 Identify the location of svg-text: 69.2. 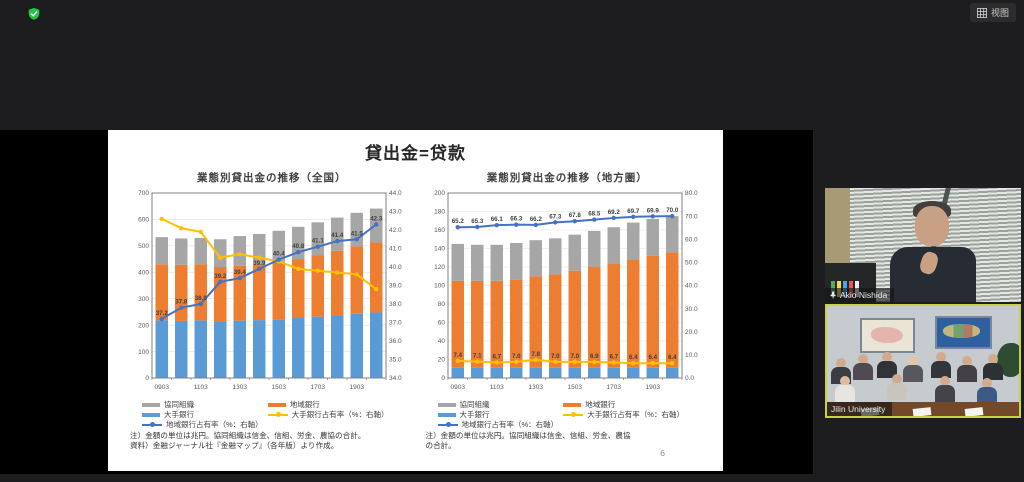
(613, 212).